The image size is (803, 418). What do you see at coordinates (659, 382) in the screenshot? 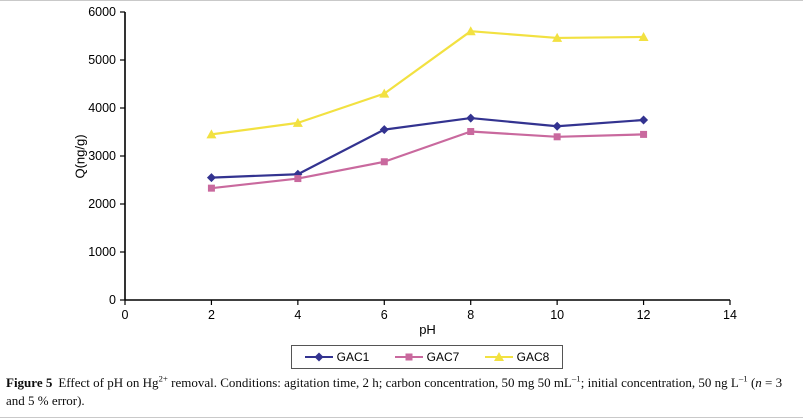
I see `caption-text: ; initial concentration, 50 ng L` at bounding box center [659, 382].